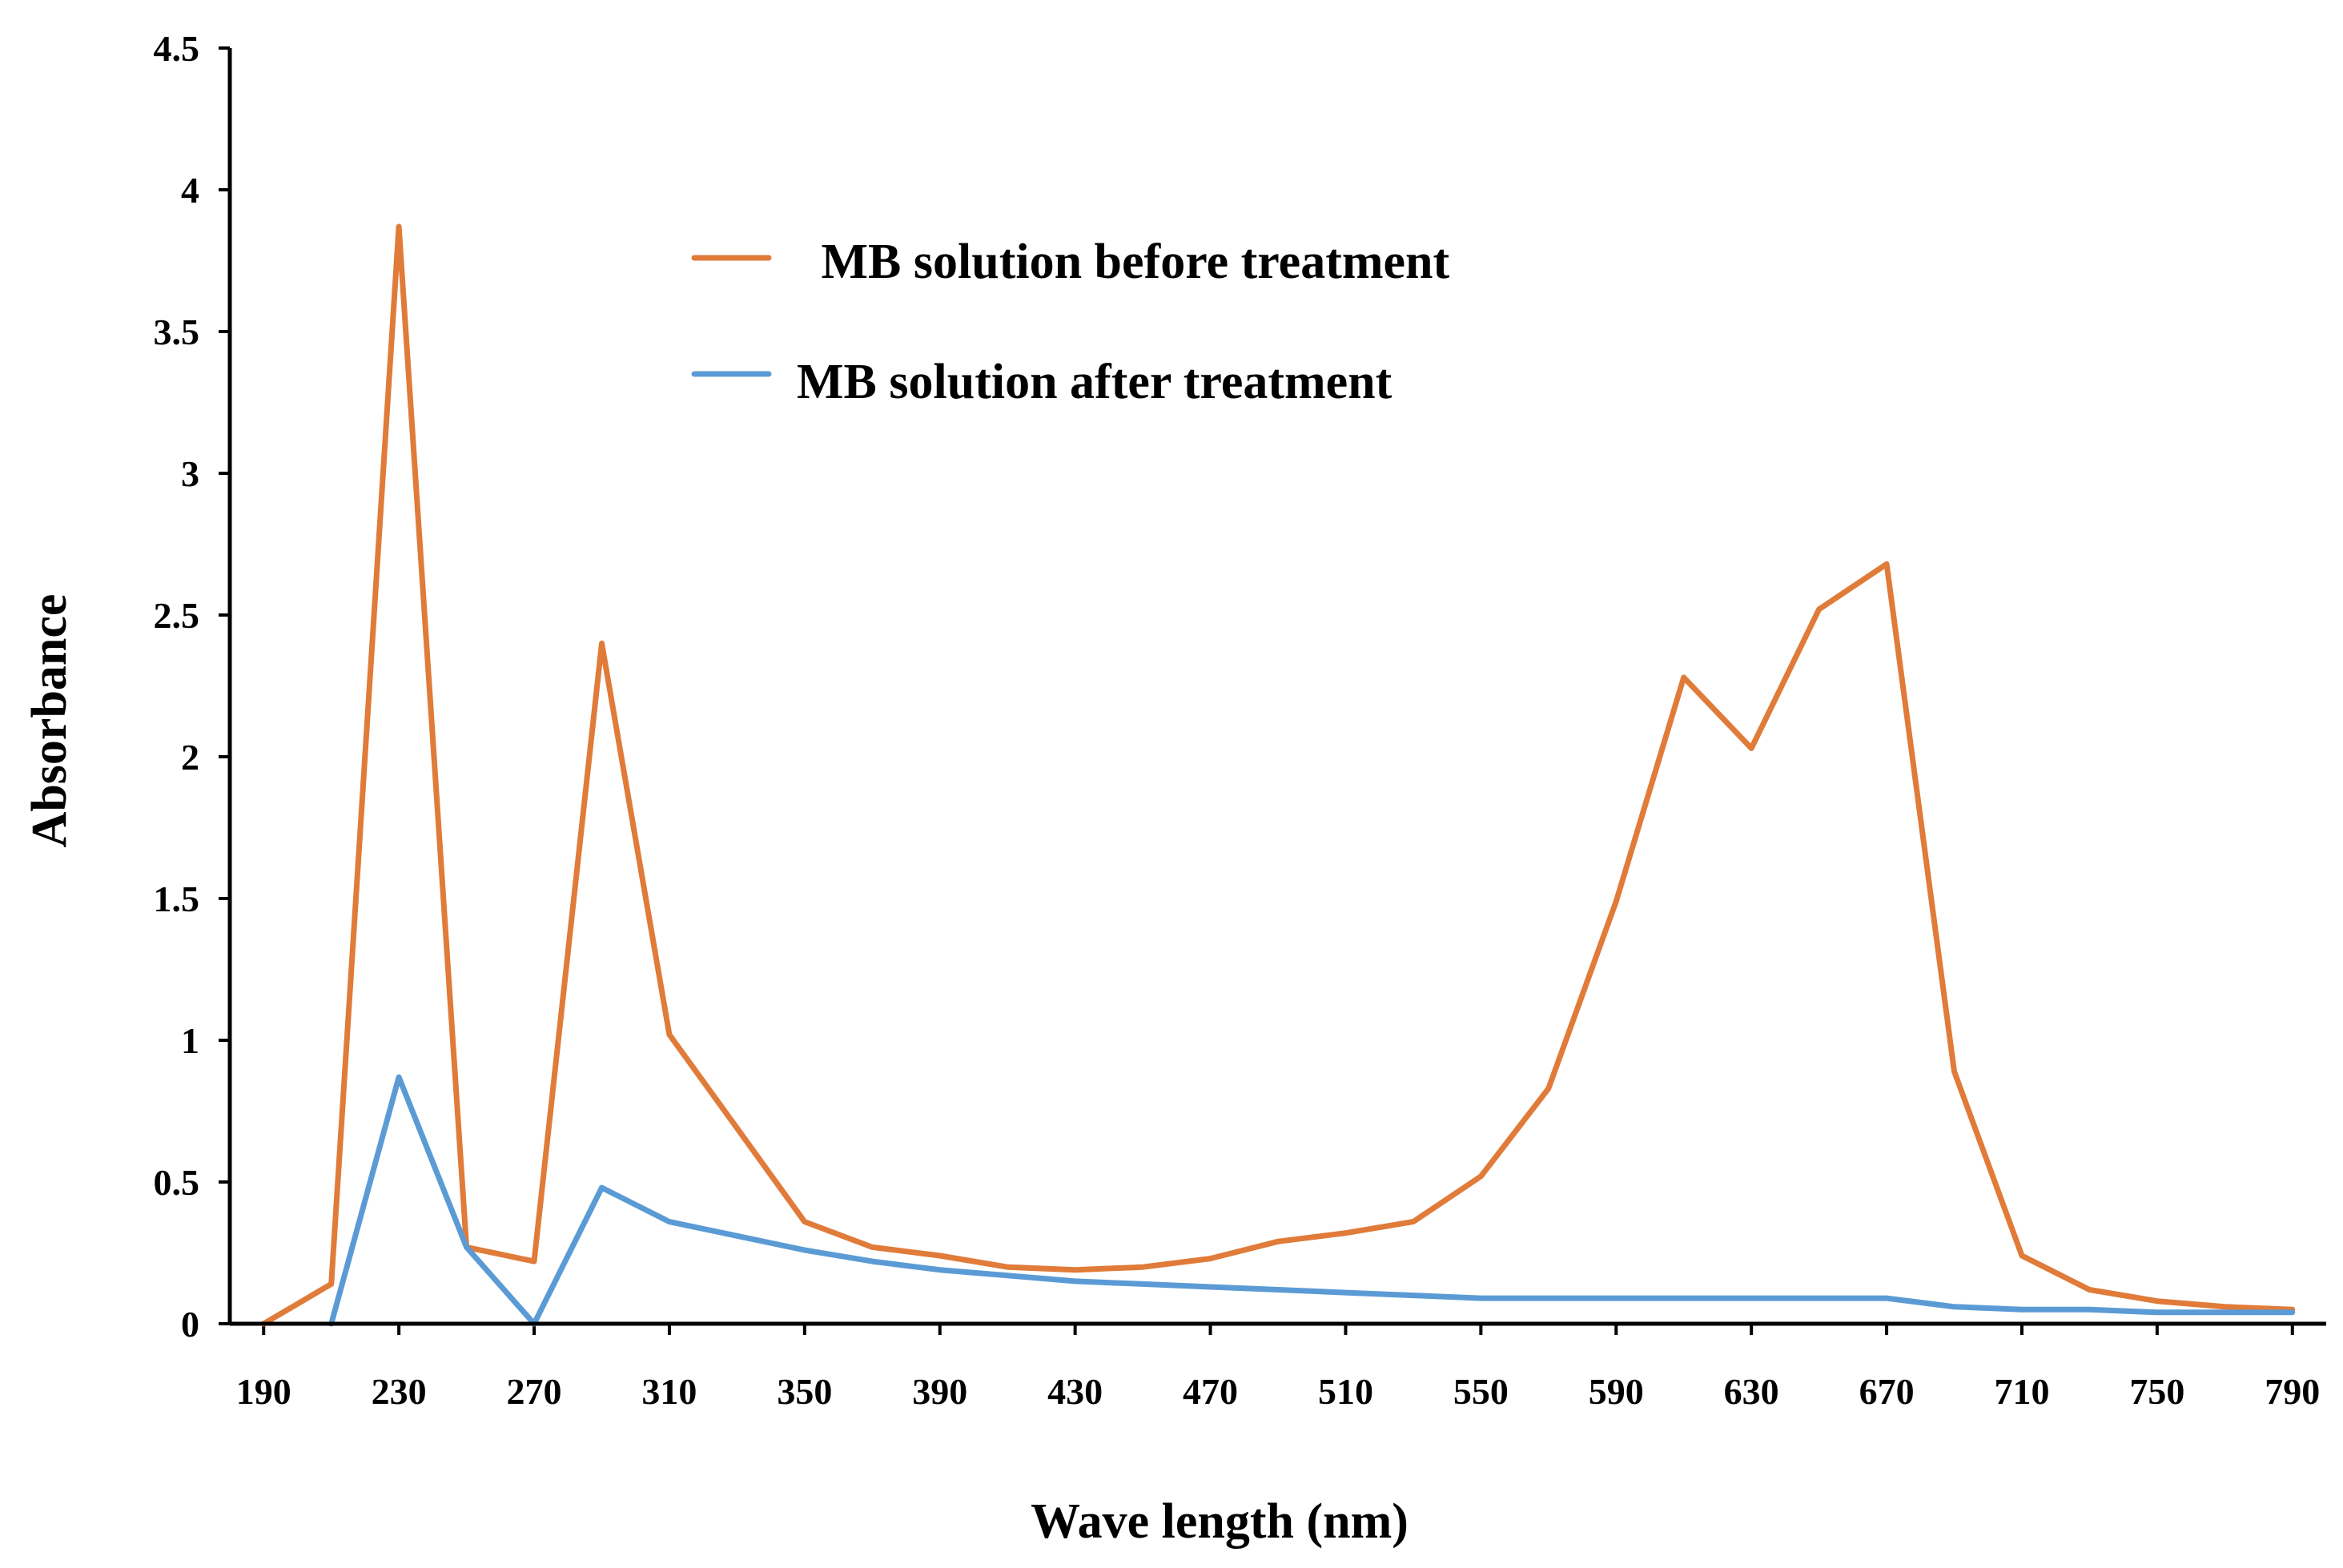 Image resolution: width=2343 pixels, height=1568 pixels. Describe the element at coordinates (177, 616) in the screenshot. I see `y-tick-label: 2.5` at that location.